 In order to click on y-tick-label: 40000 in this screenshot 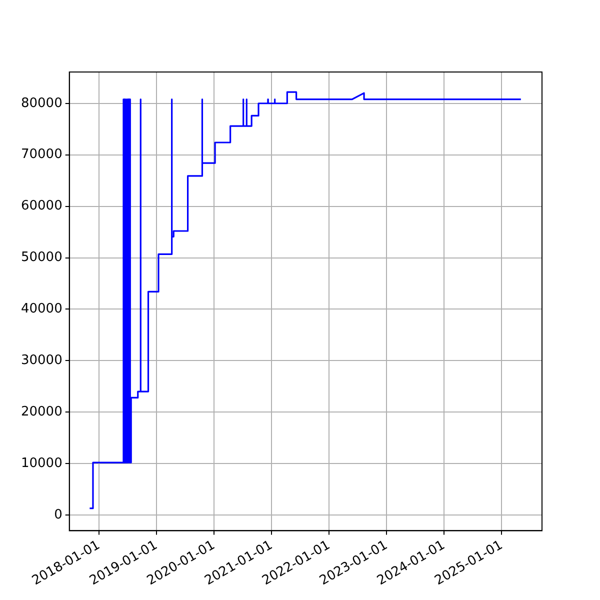, I will do `click(41, 309)`.